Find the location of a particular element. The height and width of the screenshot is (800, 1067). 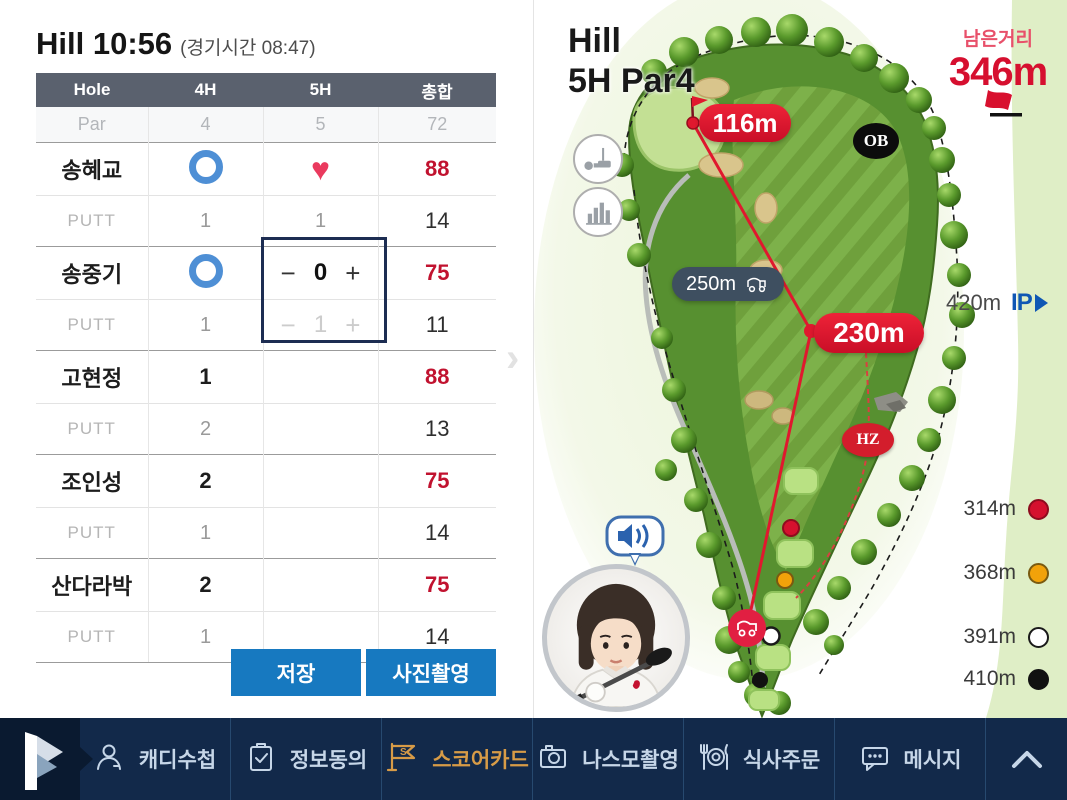

stats-button is located at coordinates (598, 212).